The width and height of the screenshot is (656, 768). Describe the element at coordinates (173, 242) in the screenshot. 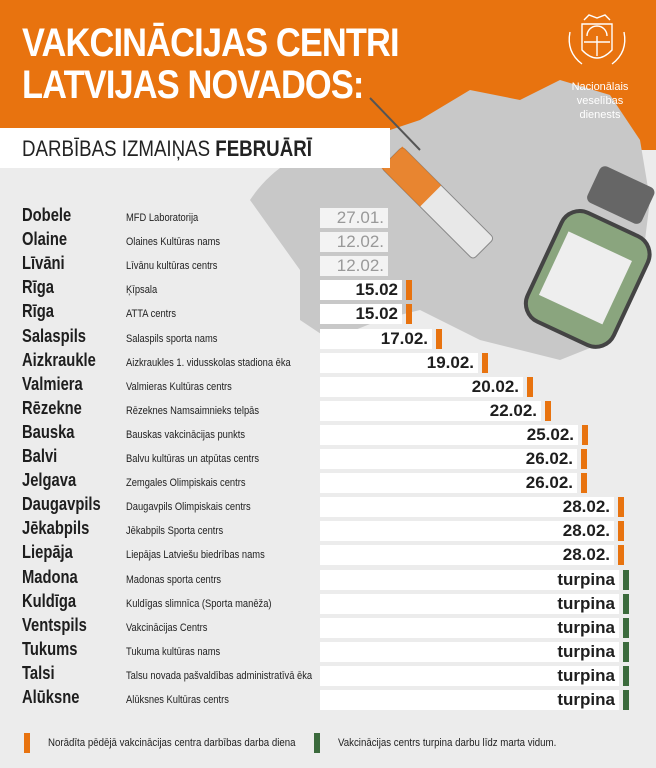

I see `center-name: Olaines Kultūras nams` at that location.